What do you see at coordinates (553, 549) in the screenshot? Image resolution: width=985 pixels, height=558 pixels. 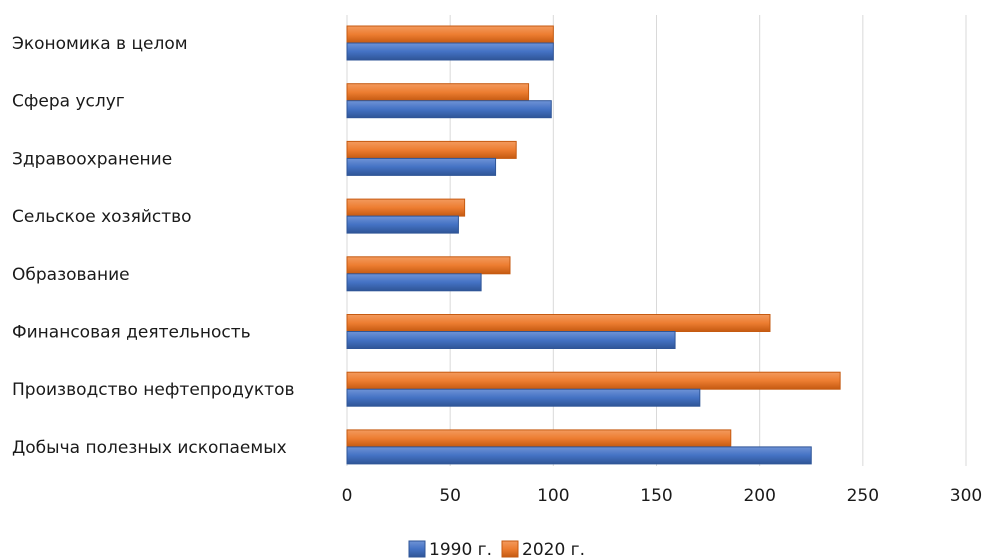 I see `legend-label-2020: 2020 г.` at bounding box center [553, 549].